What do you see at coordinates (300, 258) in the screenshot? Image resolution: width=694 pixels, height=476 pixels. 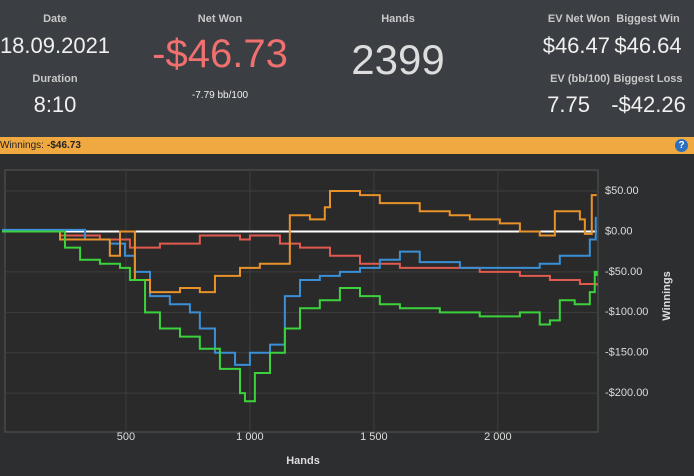 I see `series-line` at bounding box center [300, 258].